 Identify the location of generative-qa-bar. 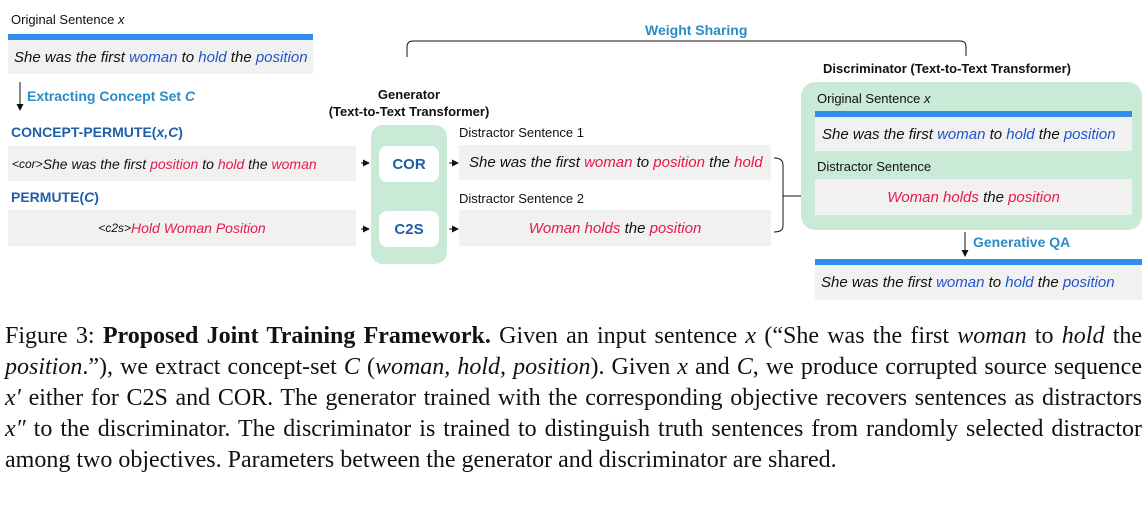
(978, 262).